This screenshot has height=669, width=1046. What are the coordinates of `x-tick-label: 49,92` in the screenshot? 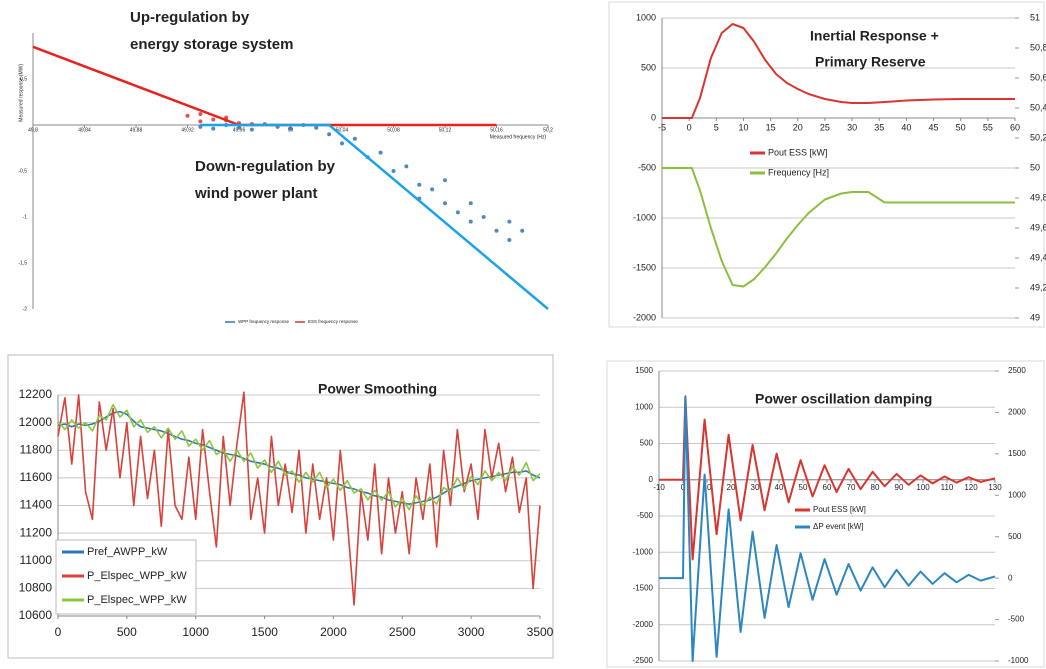 It's located at (187, 130).